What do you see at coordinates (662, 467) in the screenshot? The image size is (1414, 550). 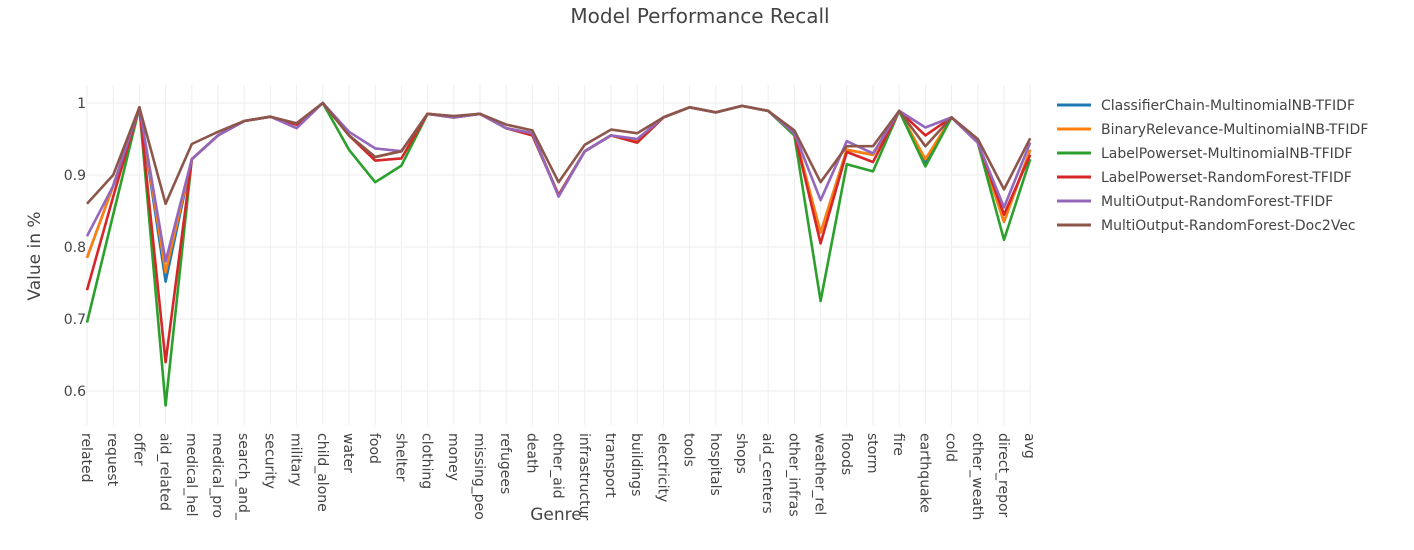 I see `x-tick-label: electricity` at bounding box center [662, 467].